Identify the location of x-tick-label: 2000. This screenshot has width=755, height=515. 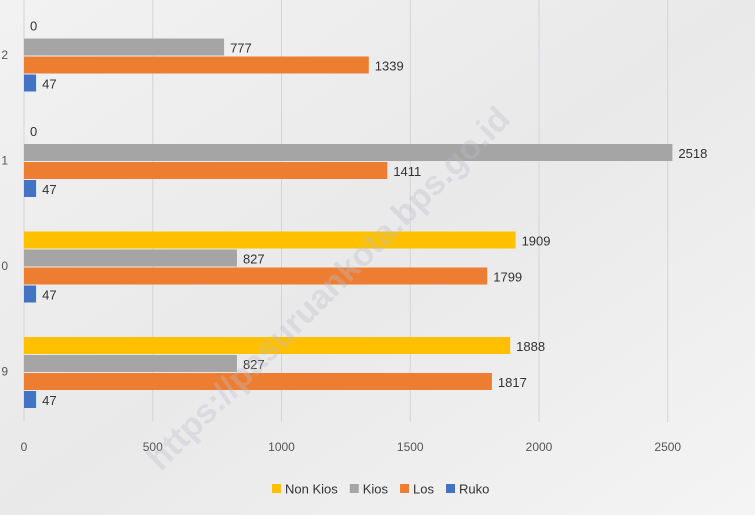
(539, 447).